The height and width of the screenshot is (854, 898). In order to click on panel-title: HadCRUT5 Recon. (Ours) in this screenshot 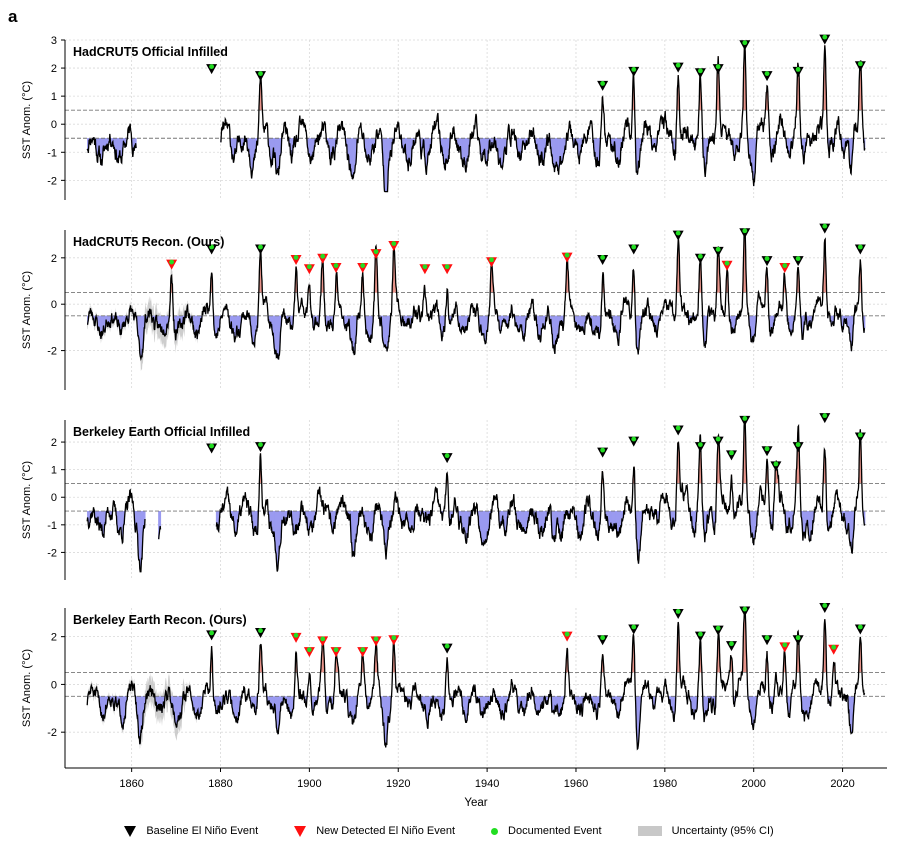, I will do `click(148, 242)`.